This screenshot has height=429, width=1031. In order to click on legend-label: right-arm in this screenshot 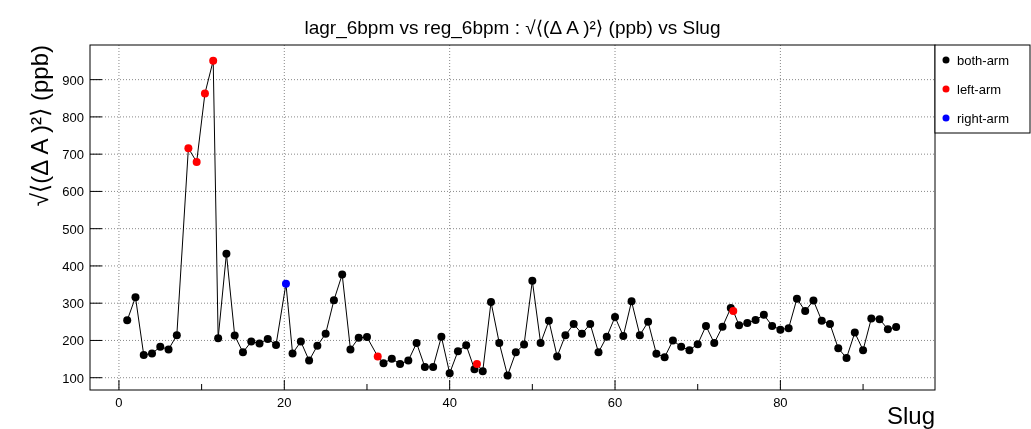, I will do `click(983, 118)`.